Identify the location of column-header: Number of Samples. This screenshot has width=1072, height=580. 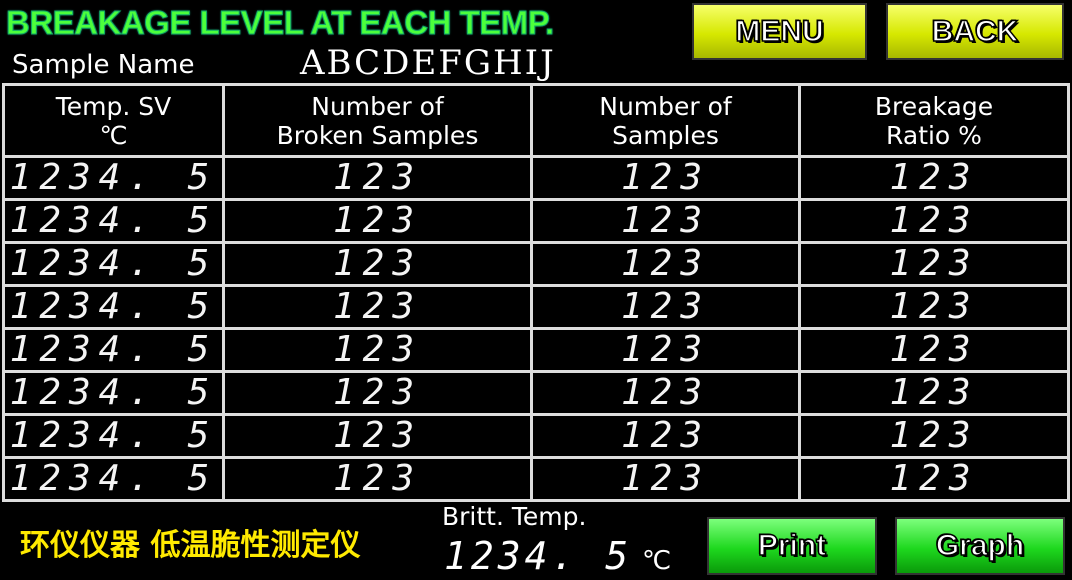
(665, 120).